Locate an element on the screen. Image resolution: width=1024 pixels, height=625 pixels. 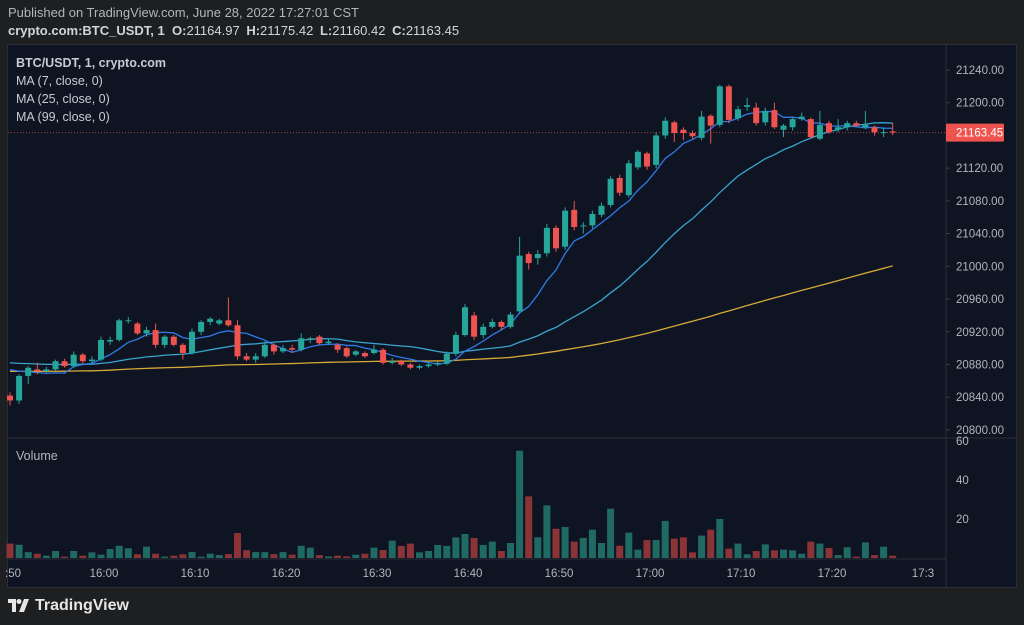
last-price-label: 21163.45 is located at coordinates (979, 134).